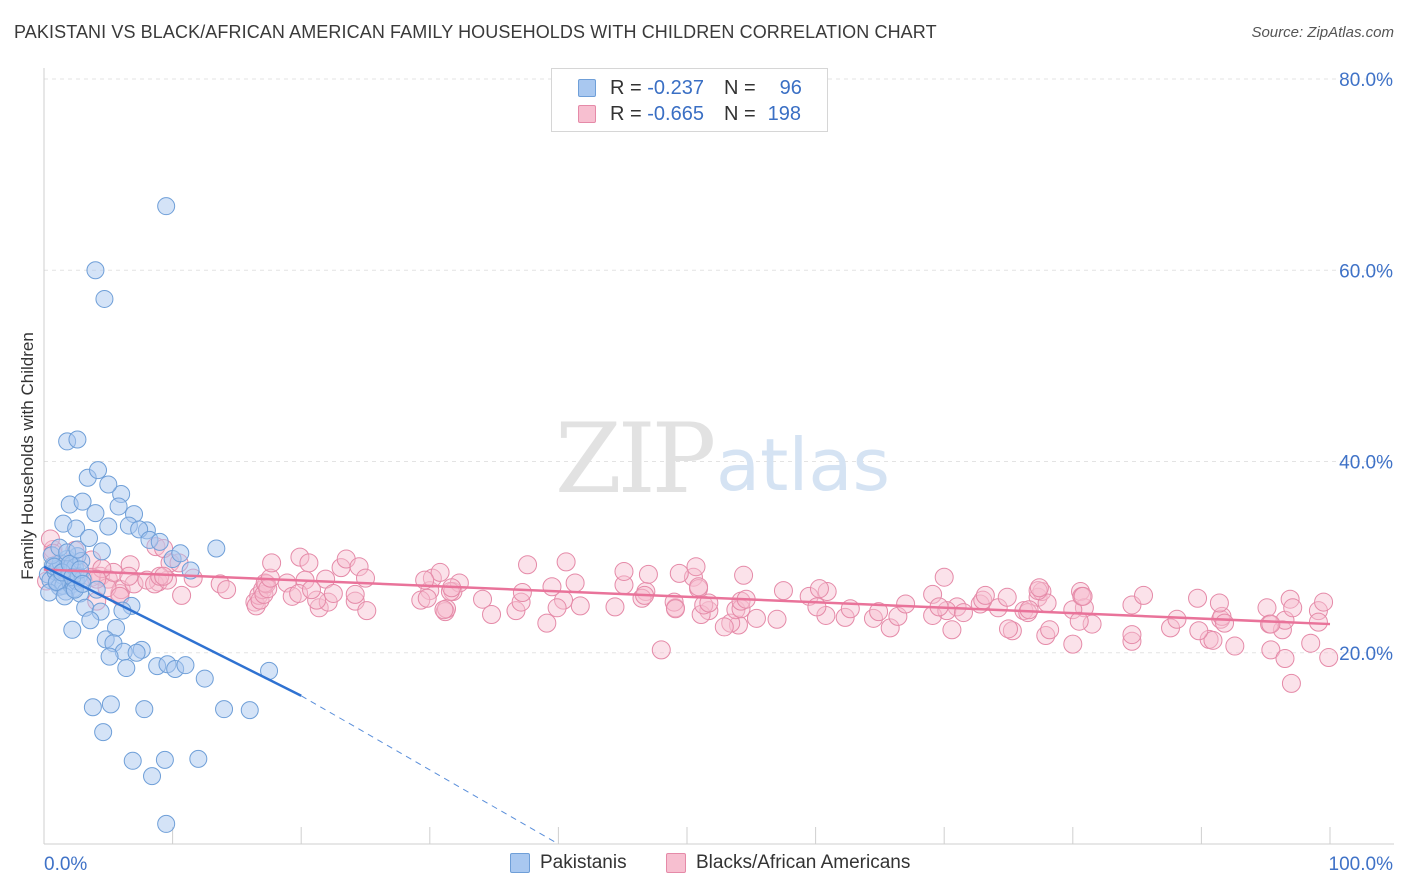 Image resolution: width=1406 pixels, height=892 pixels. What do you see at coordinates (803, 465) in the screenshot?
I see `watermark-atlas: atlas` at bounding box center [803, 465].